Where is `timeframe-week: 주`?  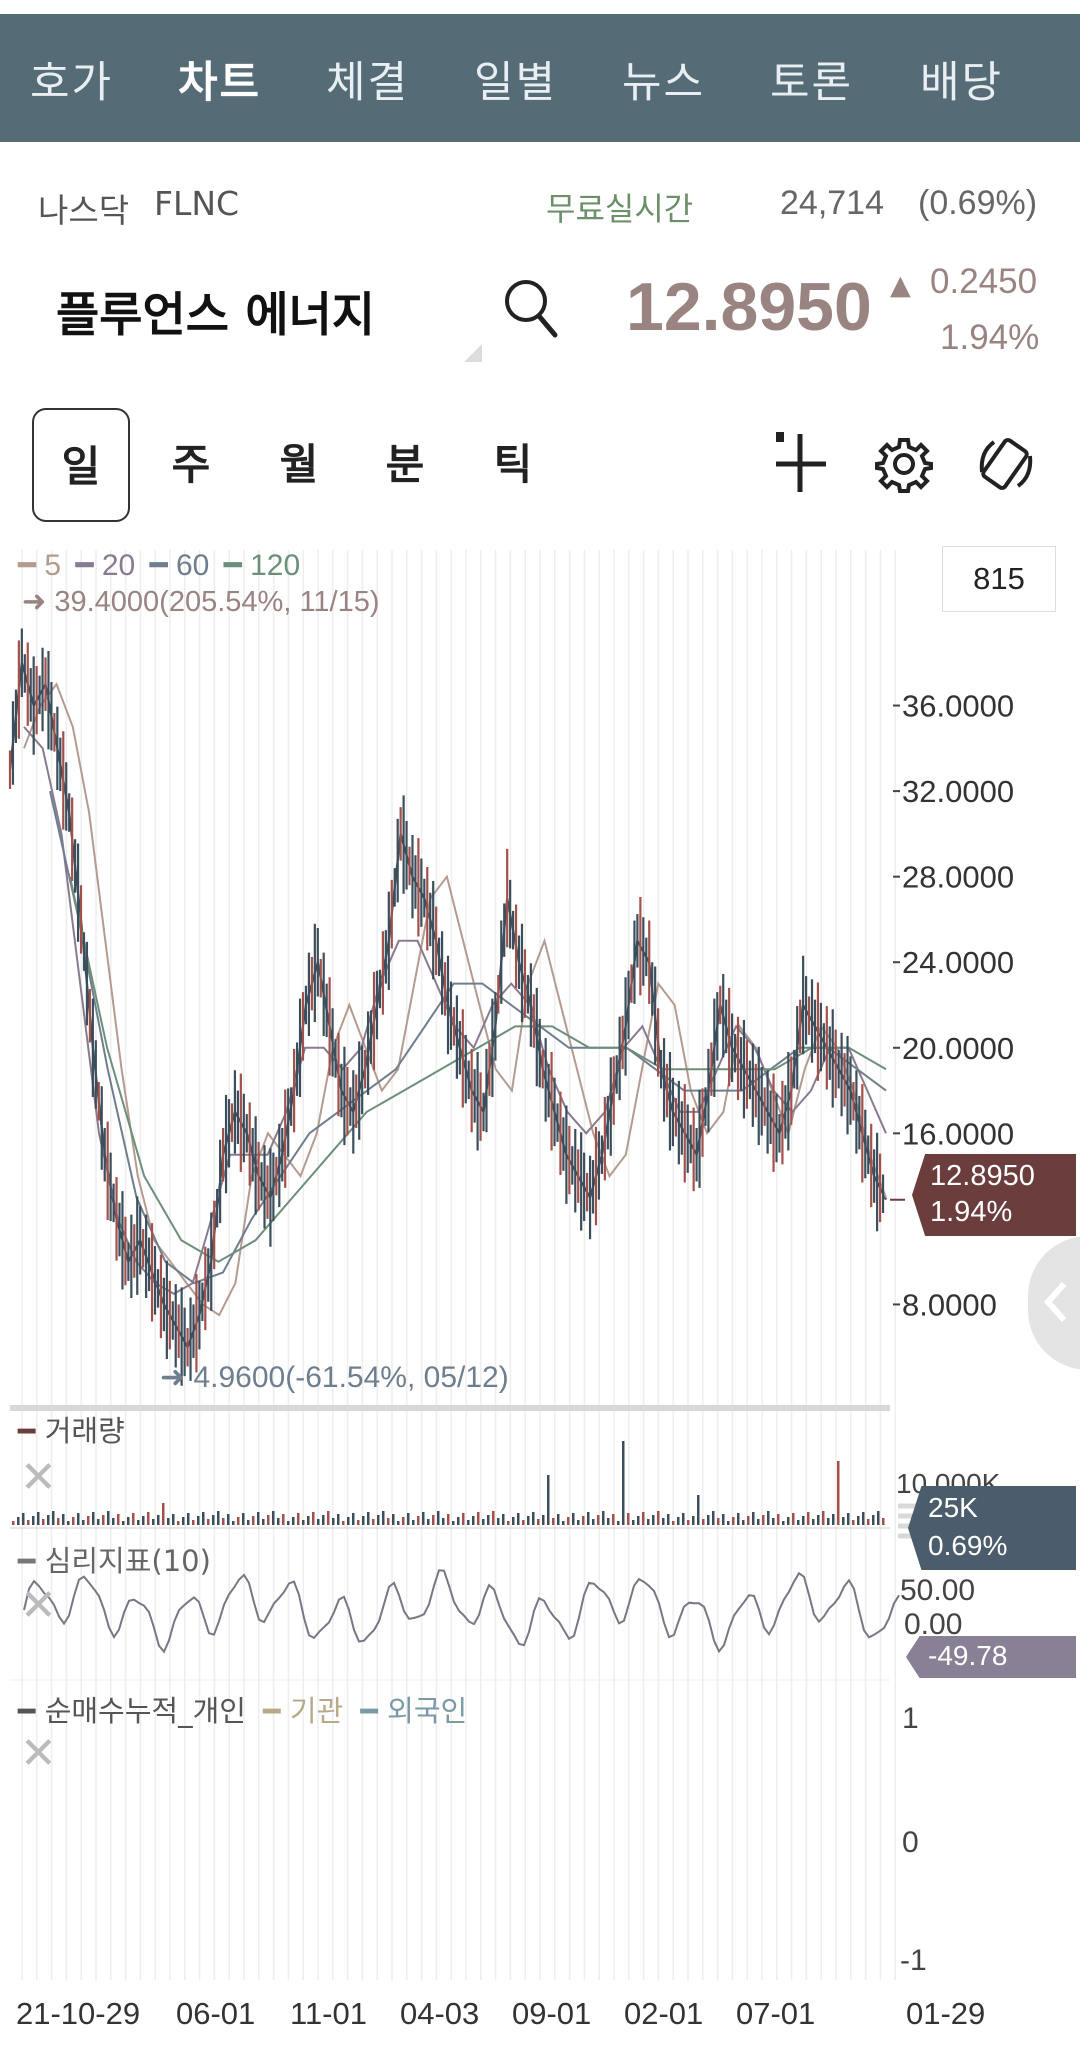
timeframe-week: 주 is located at coordinates (191, 464).